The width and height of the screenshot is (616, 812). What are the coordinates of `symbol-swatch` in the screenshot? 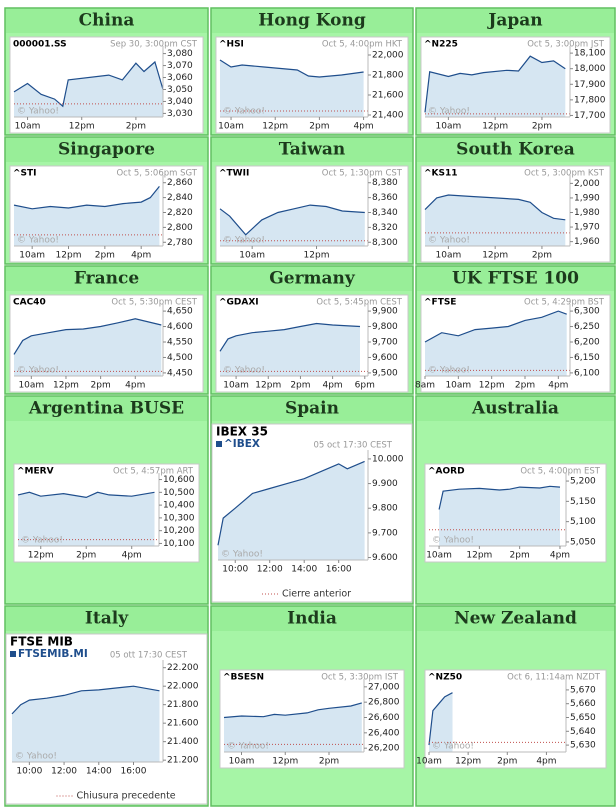 It's located at (13, 654).